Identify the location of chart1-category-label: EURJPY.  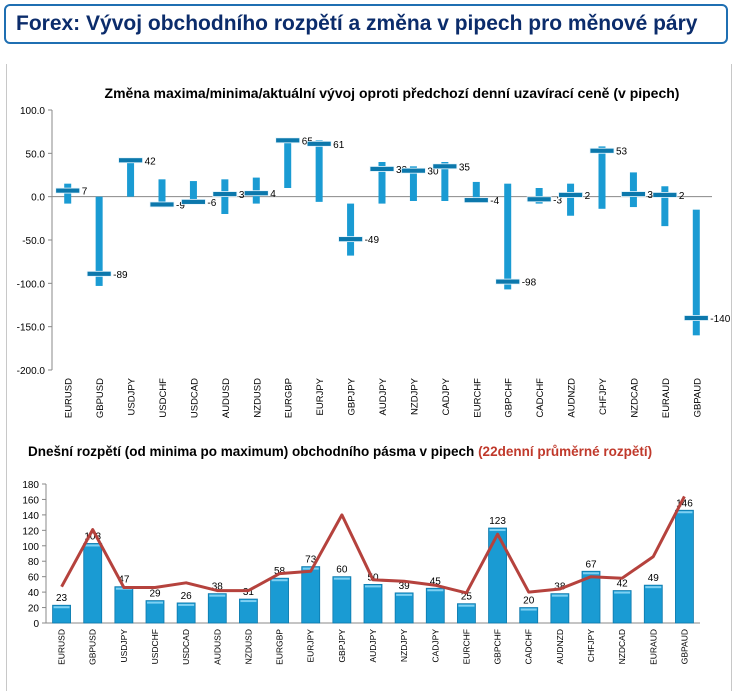
(320, 396).